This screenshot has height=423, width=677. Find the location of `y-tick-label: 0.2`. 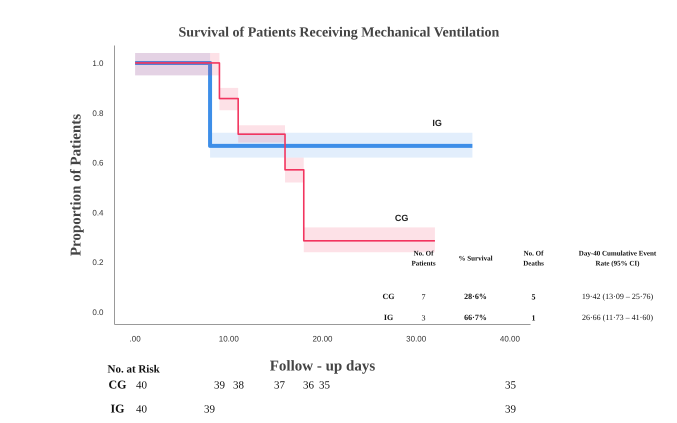

y-tick-label: 0.2 is located at coordinates (98, 263).